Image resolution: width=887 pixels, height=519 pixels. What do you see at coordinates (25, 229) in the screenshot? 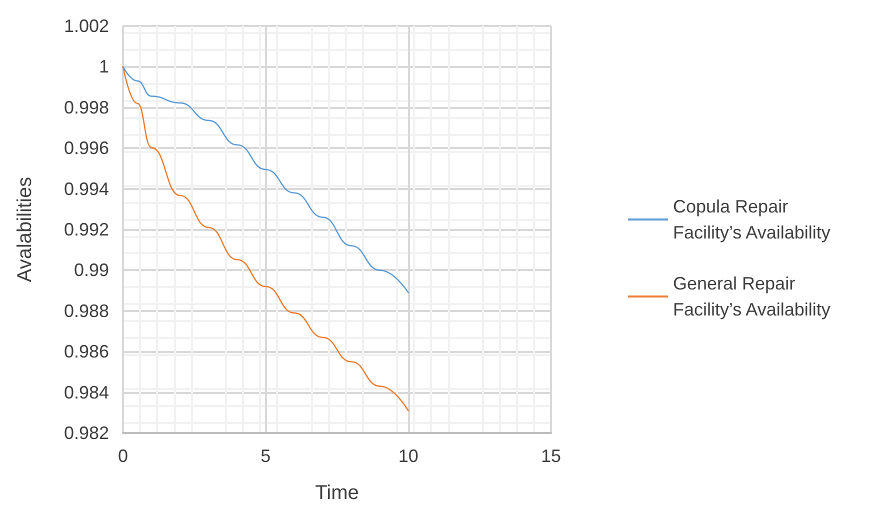
I see `y-axis-title: Avalabilities` at bounding box center [25, 229].